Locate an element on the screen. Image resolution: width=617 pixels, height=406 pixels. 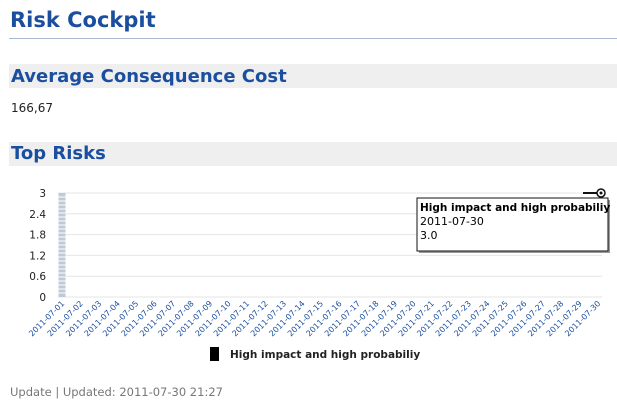
average-cost-value: 166,67 is located at coordinates (32, 108).